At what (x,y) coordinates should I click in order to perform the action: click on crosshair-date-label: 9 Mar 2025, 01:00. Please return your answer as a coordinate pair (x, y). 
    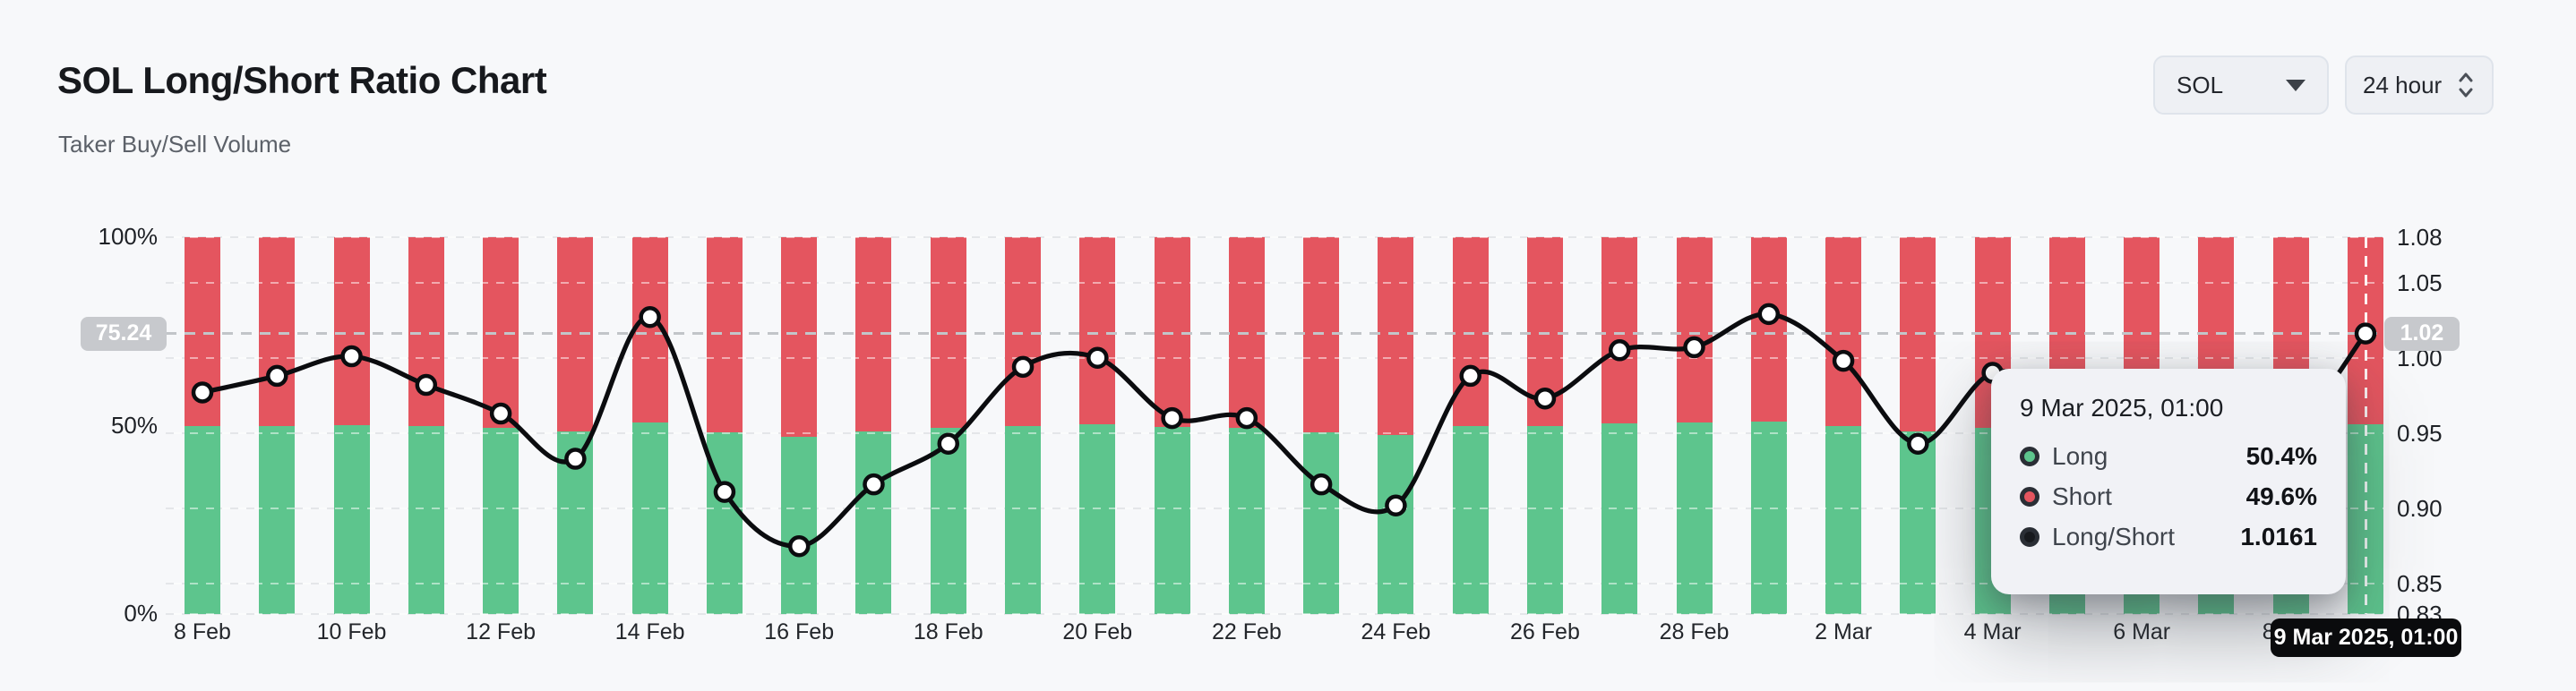
    Looking at the image, I should click on (2366, 637).